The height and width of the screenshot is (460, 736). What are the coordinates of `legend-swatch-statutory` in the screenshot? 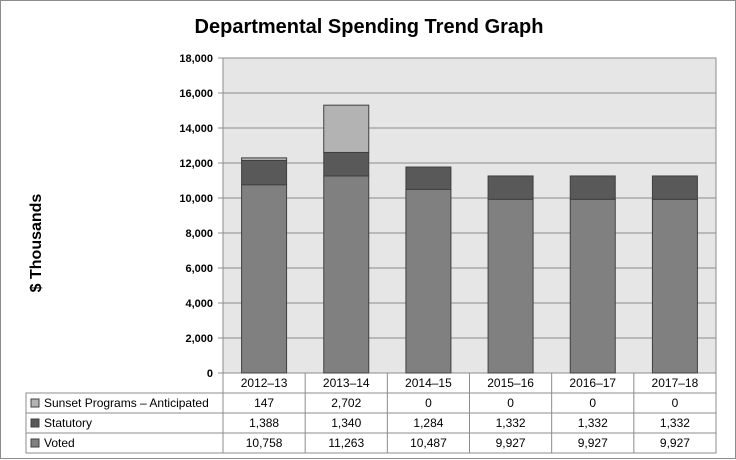 It's located at (35, 423).